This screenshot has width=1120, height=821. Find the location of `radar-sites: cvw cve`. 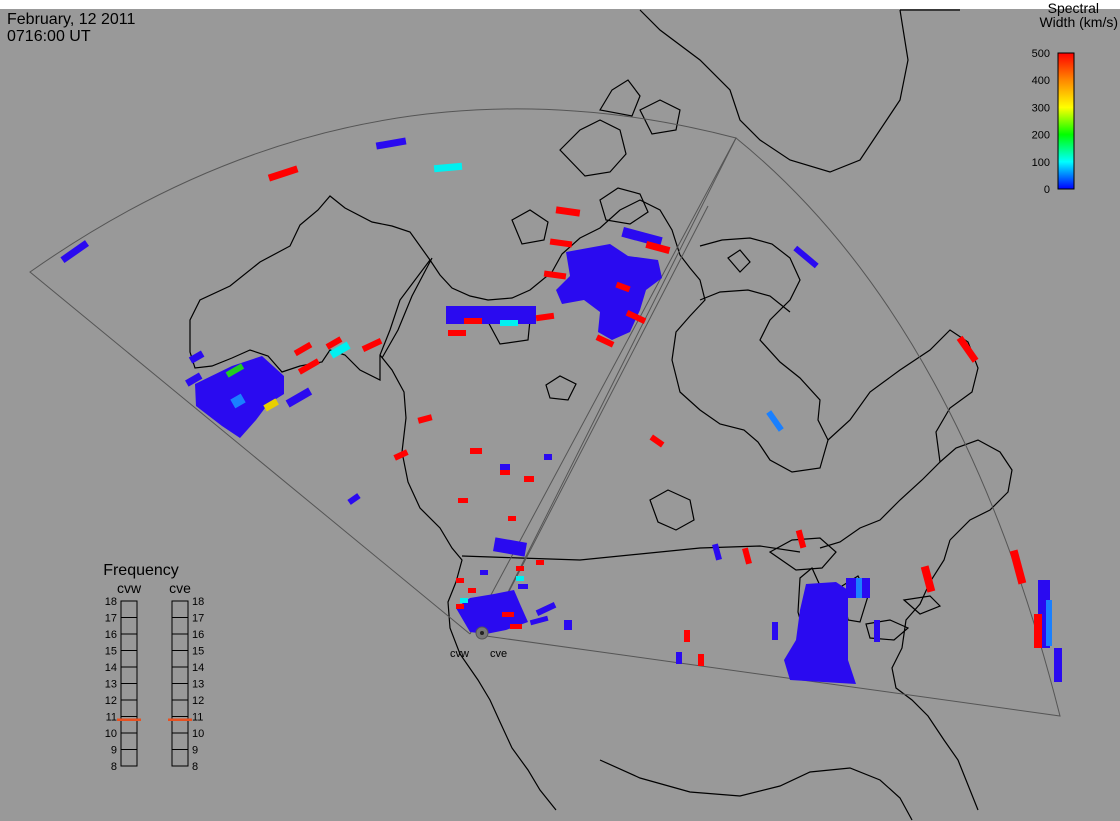

radar-sites: cvw cve is located at coordinates (478, 643).